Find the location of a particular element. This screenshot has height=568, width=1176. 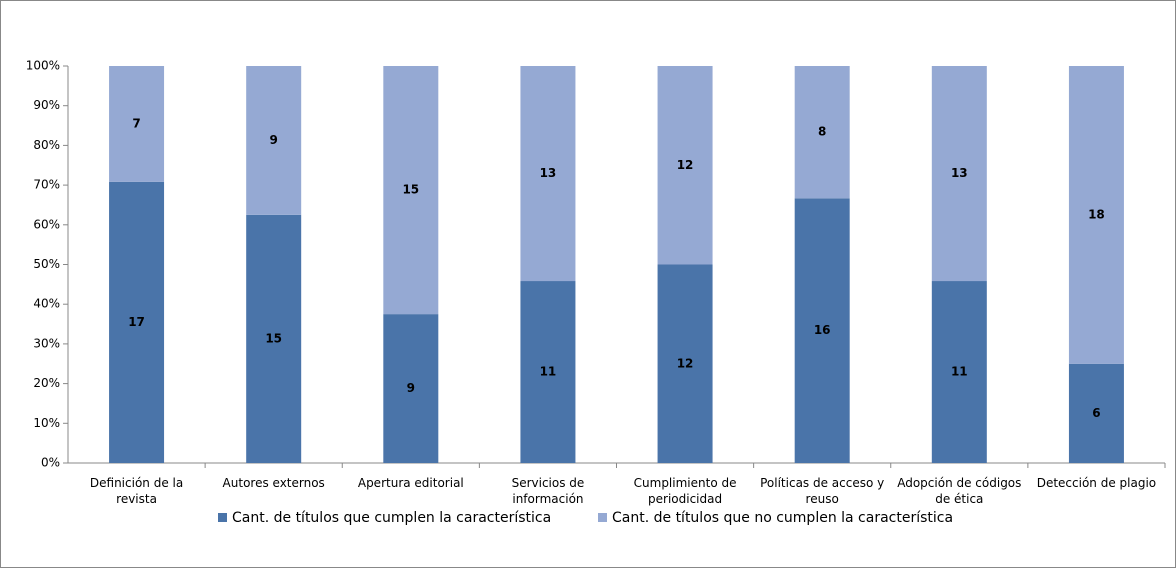

y-tick-label: 30% is located at coordinates (46, 343).